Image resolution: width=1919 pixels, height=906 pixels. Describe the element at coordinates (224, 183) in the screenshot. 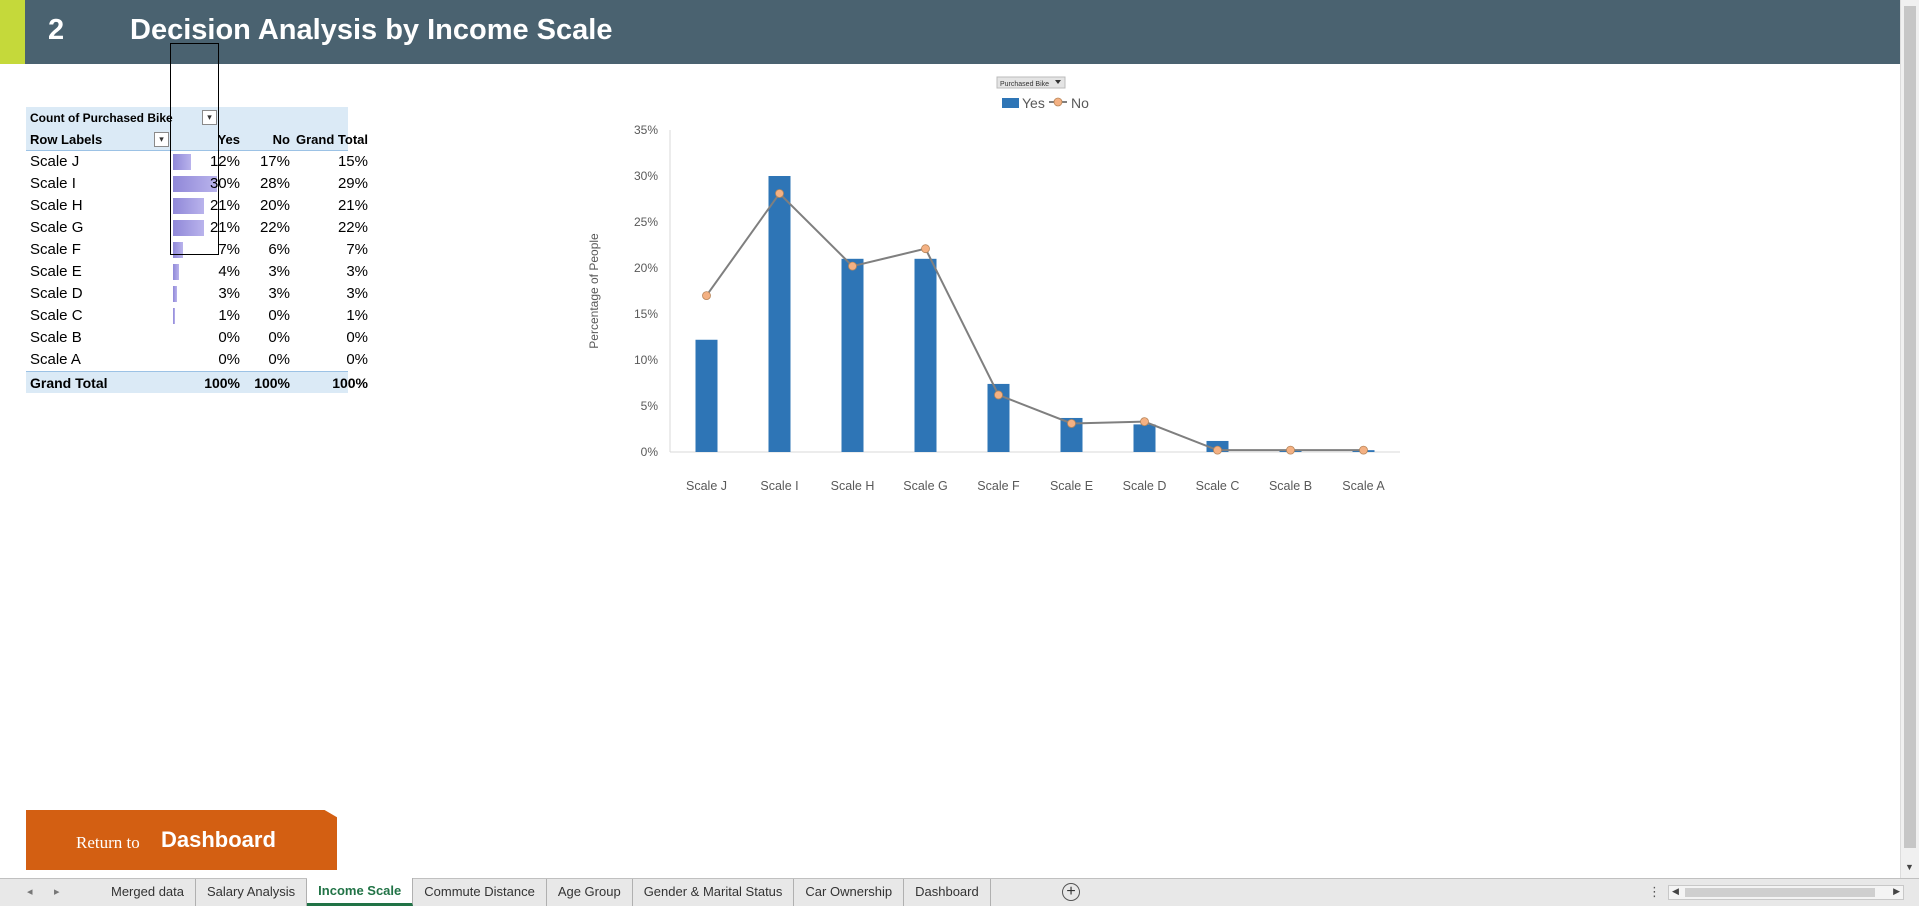

I see `yes-value: 30%` at that location.